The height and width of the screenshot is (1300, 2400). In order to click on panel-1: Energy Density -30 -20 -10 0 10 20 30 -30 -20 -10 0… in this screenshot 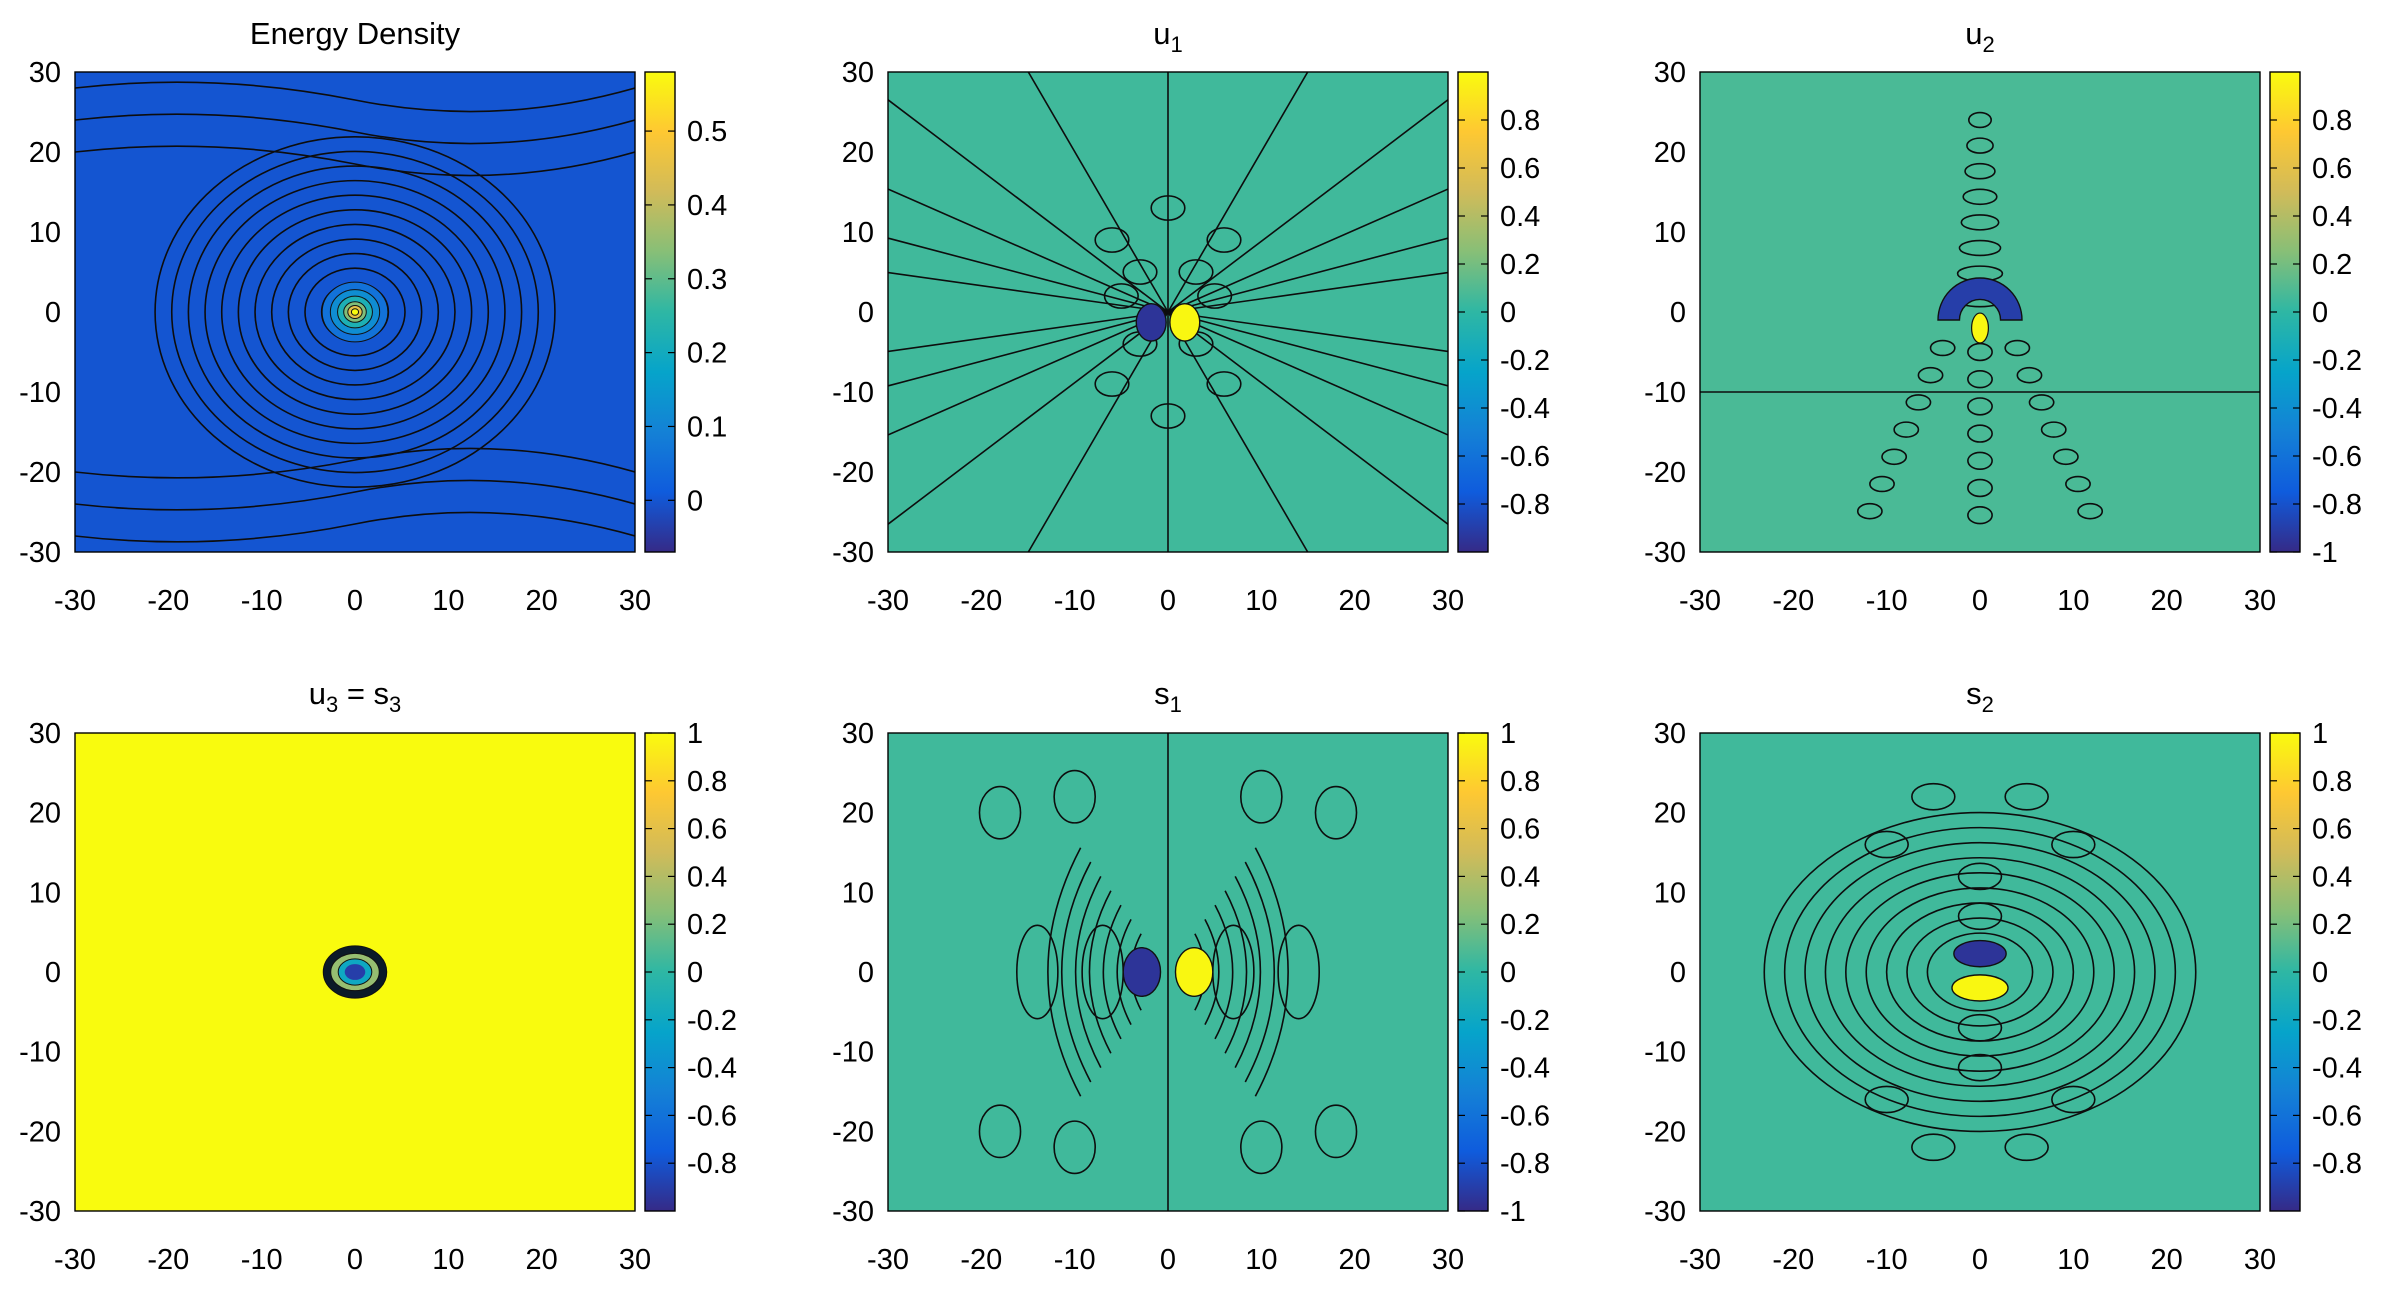, I will do `click(373, 316)`.